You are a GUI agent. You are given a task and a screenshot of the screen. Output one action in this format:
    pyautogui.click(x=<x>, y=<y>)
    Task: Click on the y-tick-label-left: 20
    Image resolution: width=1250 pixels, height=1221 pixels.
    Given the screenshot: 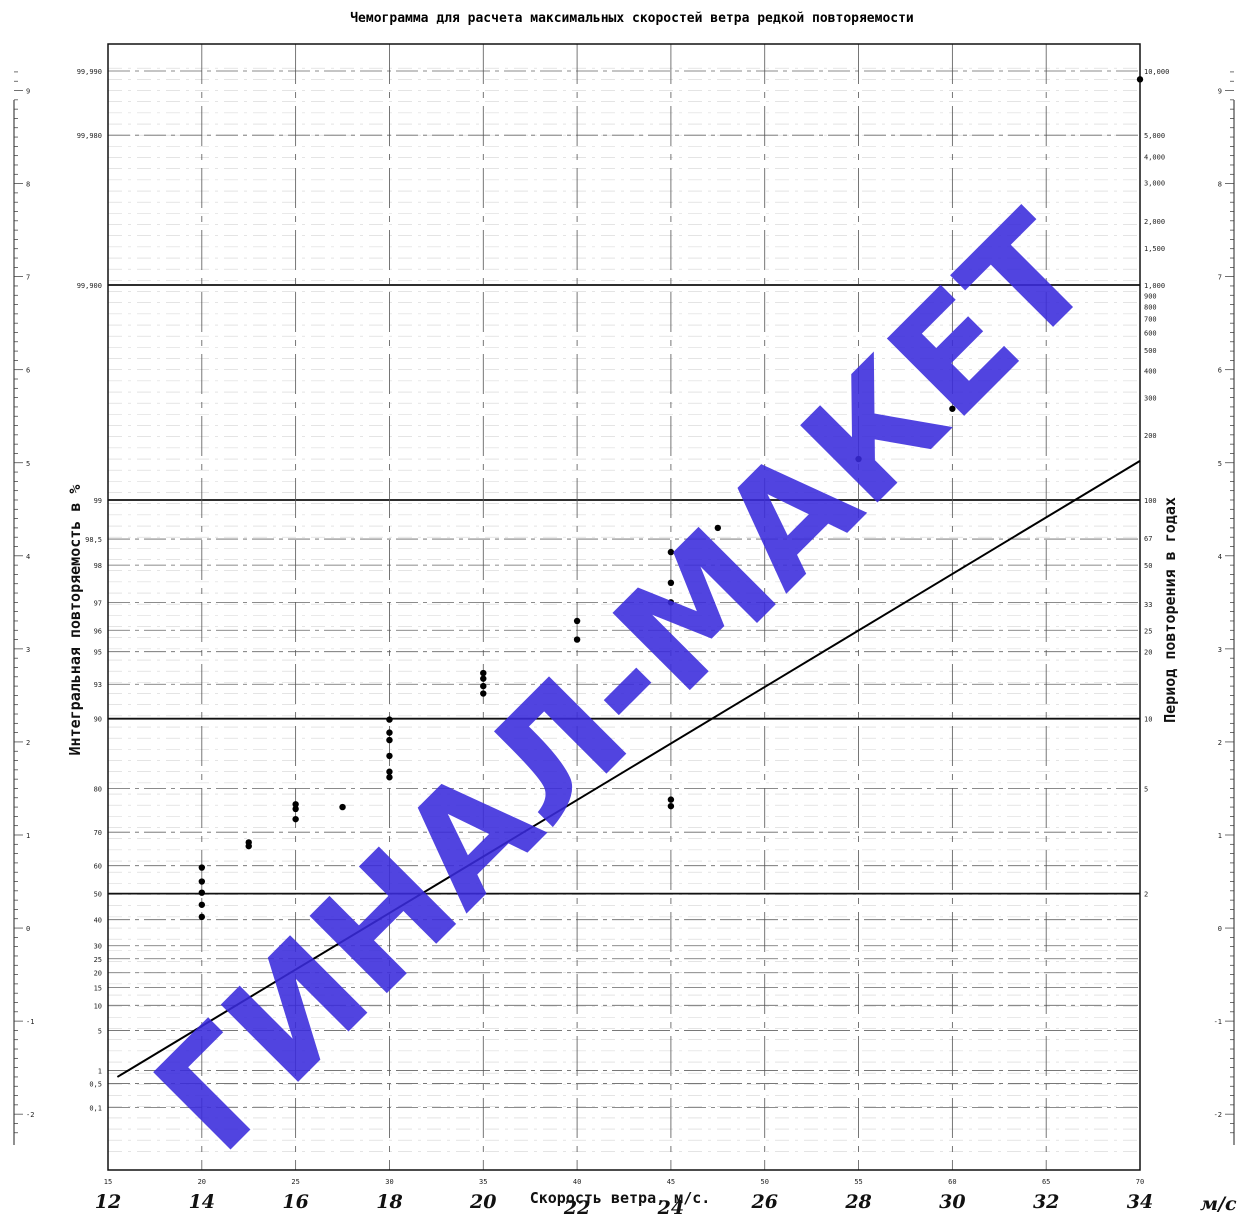 What is the action you would take?
    pyautogui.click(x=98, y=974)
    